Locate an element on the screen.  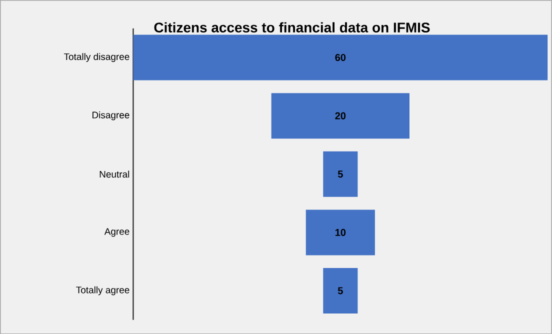
category-label: Totally disagree is located at coordinates (97, 57).